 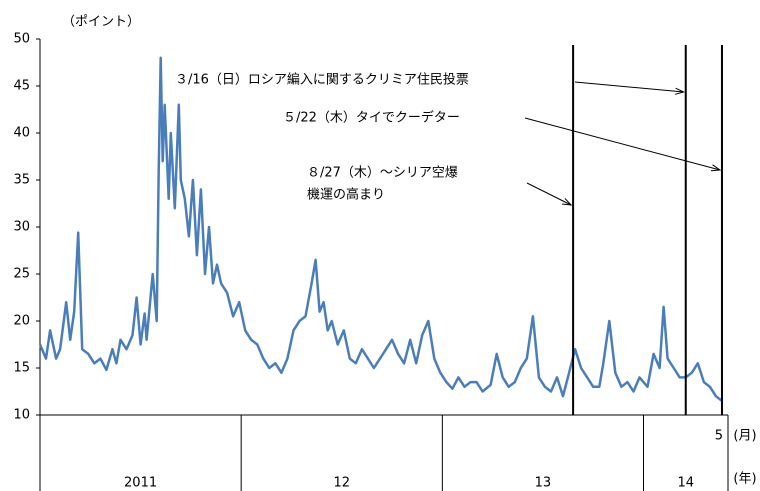 I want to click on month-label: 5, so click(x=719, y=436).